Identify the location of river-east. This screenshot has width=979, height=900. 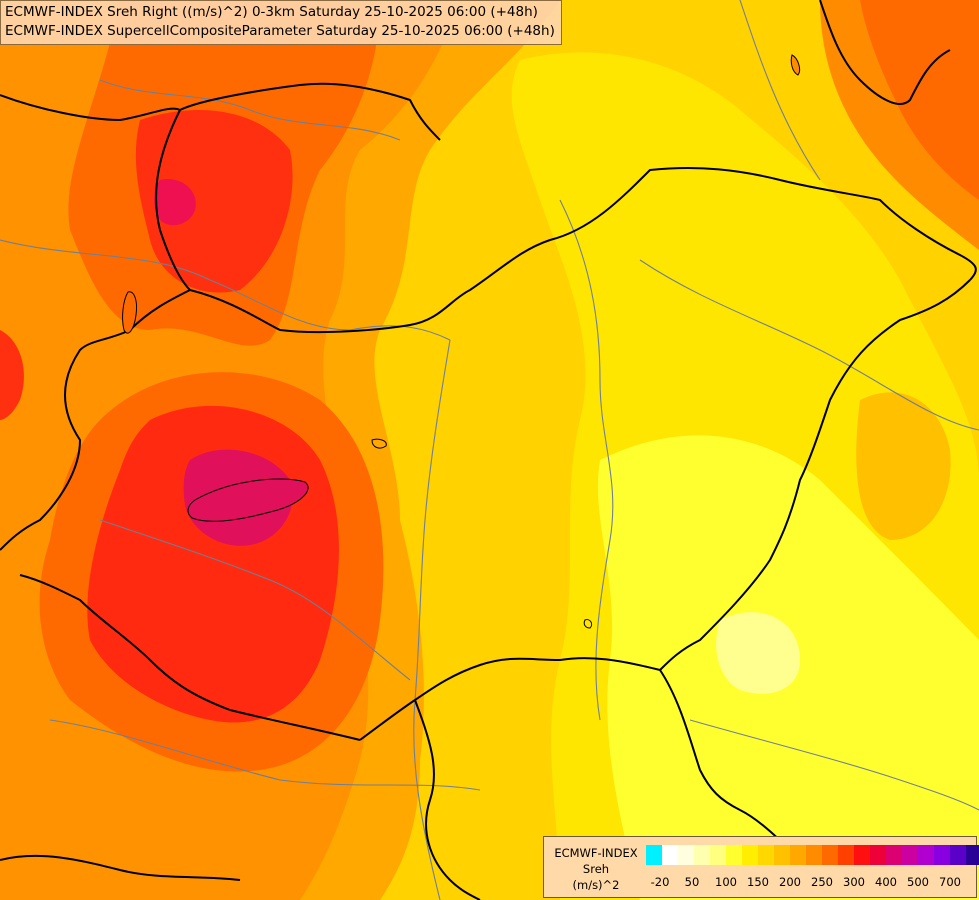
(809, 345).